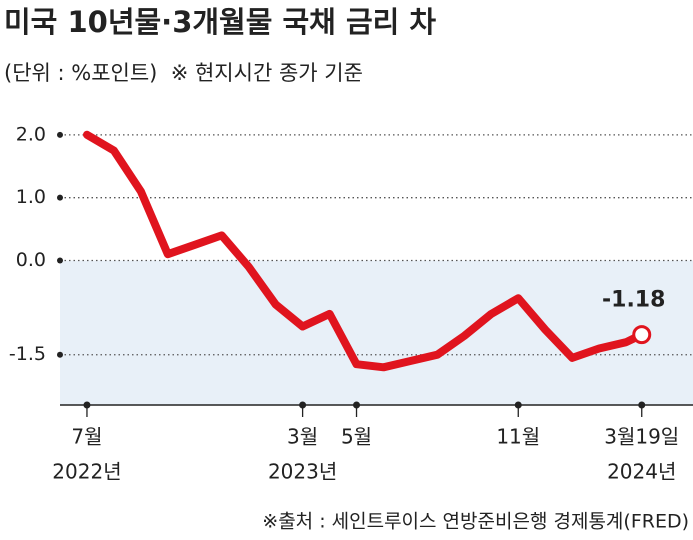  Describe the element at coordinates (641, 437) in the screenshot. I see `x-tick-label: 3월19일` at that location.